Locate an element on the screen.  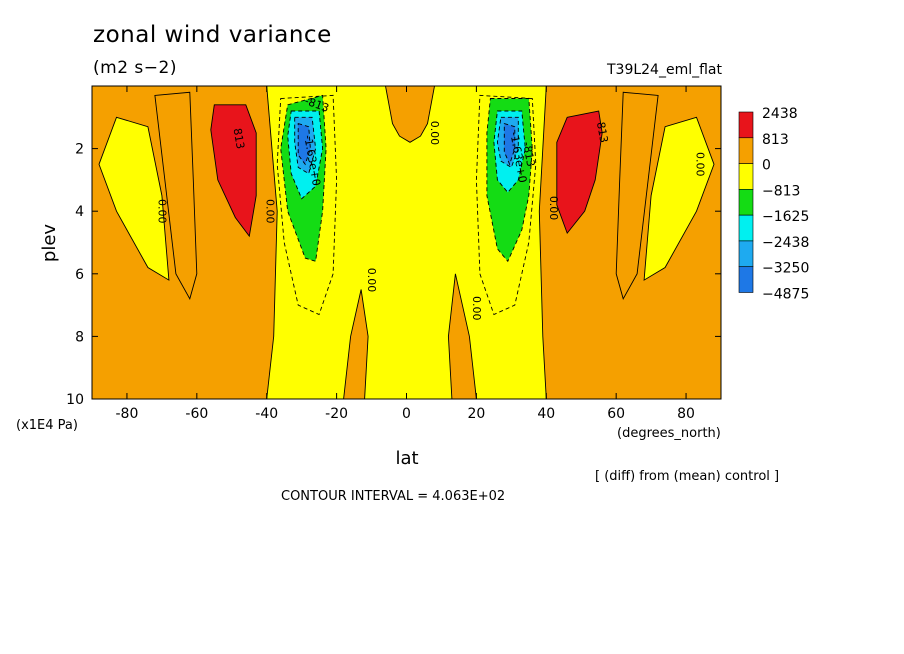
x-tick-label: -80 is located at coordinates (127, 414).